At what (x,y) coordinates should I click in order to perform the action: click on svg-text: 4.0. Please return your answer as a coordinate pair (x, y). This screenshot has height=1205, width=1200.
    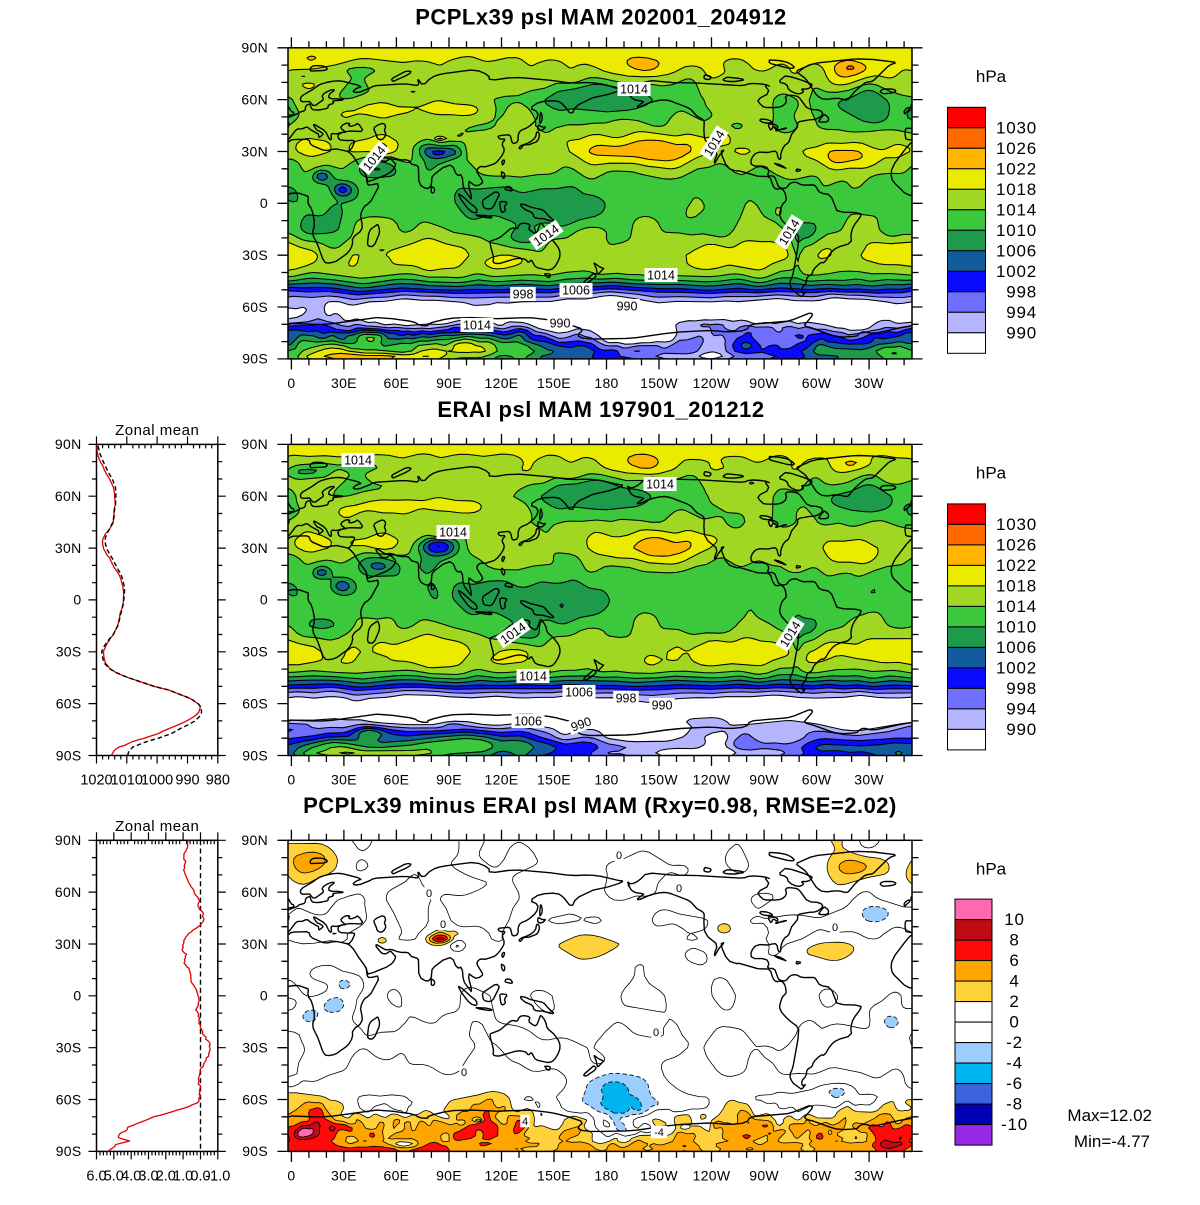
    Looking at the image, I should click on (131, 1176).